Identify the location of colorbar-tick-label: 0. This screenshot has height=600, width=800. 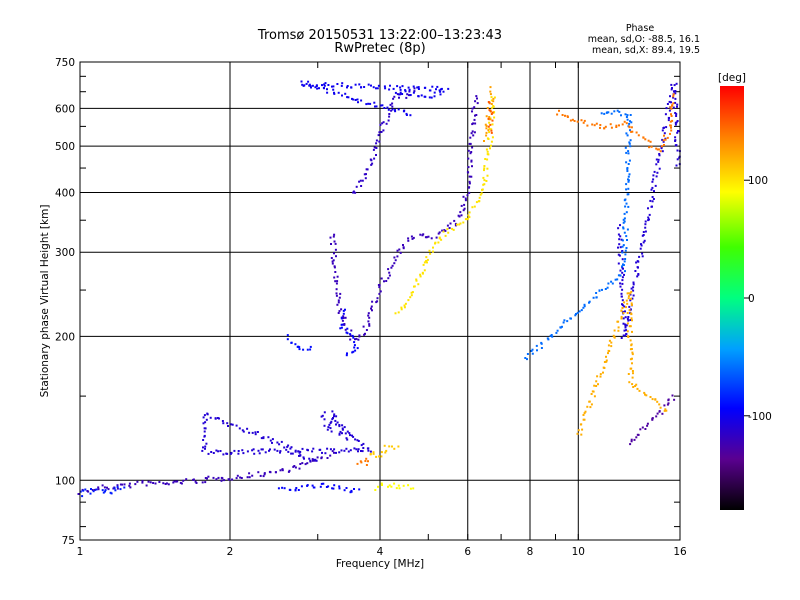
(751, 299).